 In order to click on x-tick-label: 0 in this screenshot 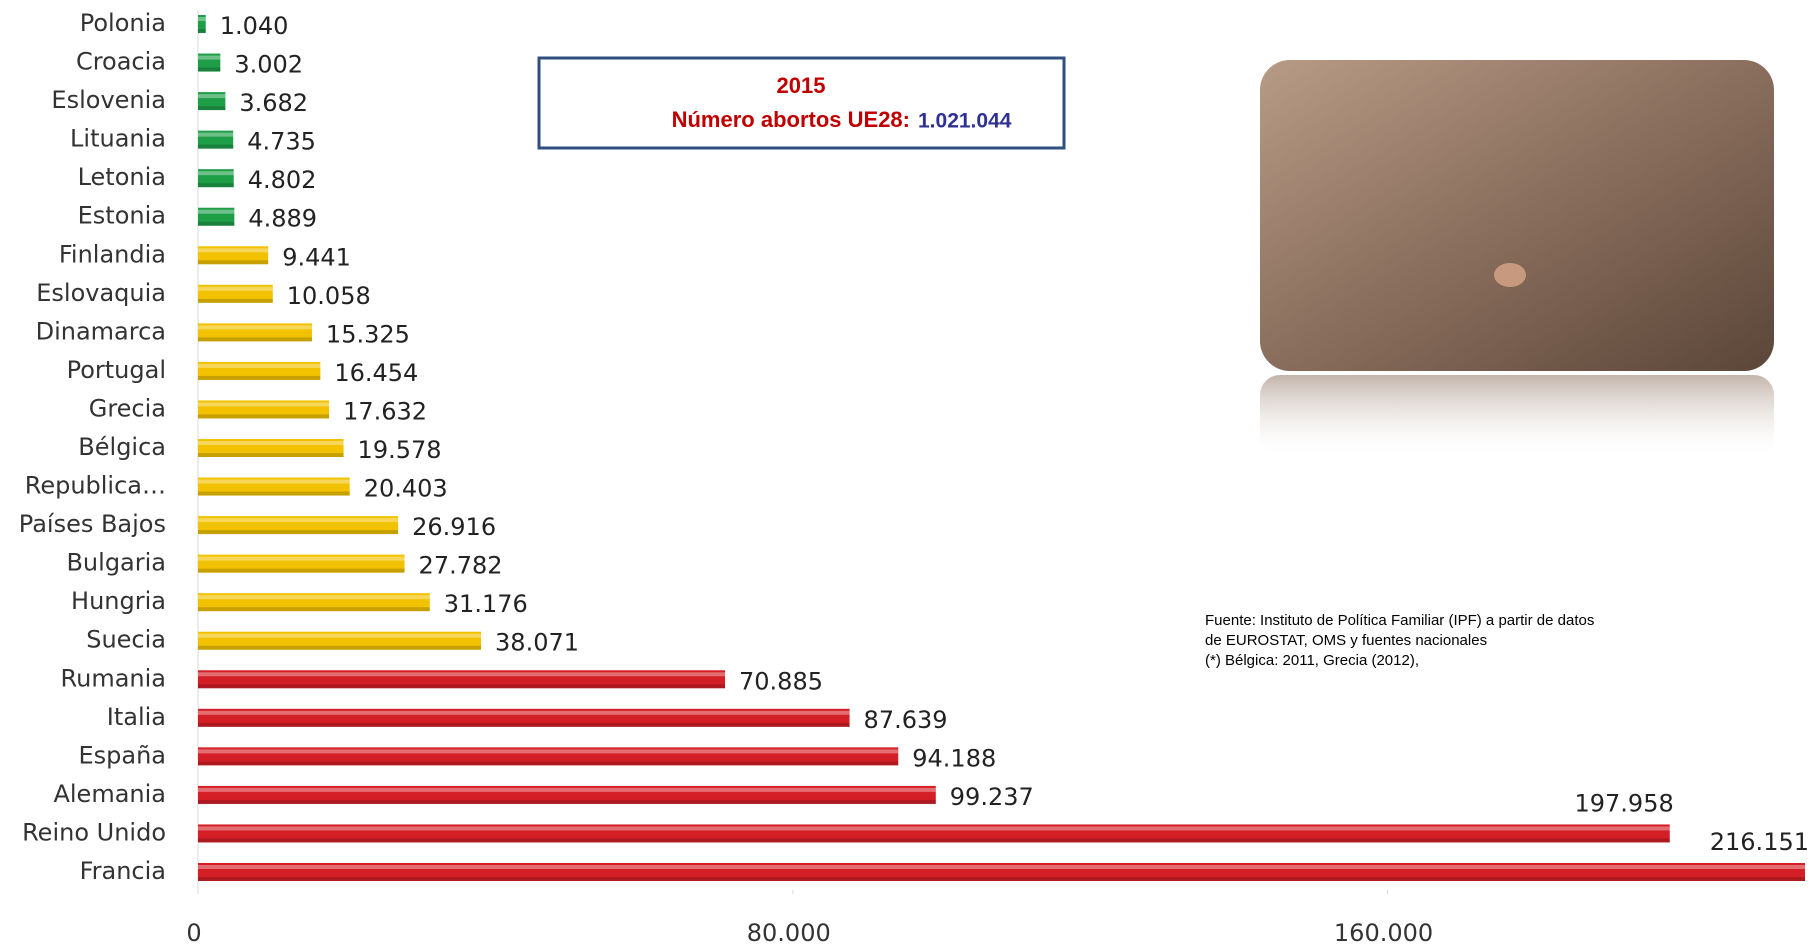, I will do `click(193, 933)`.